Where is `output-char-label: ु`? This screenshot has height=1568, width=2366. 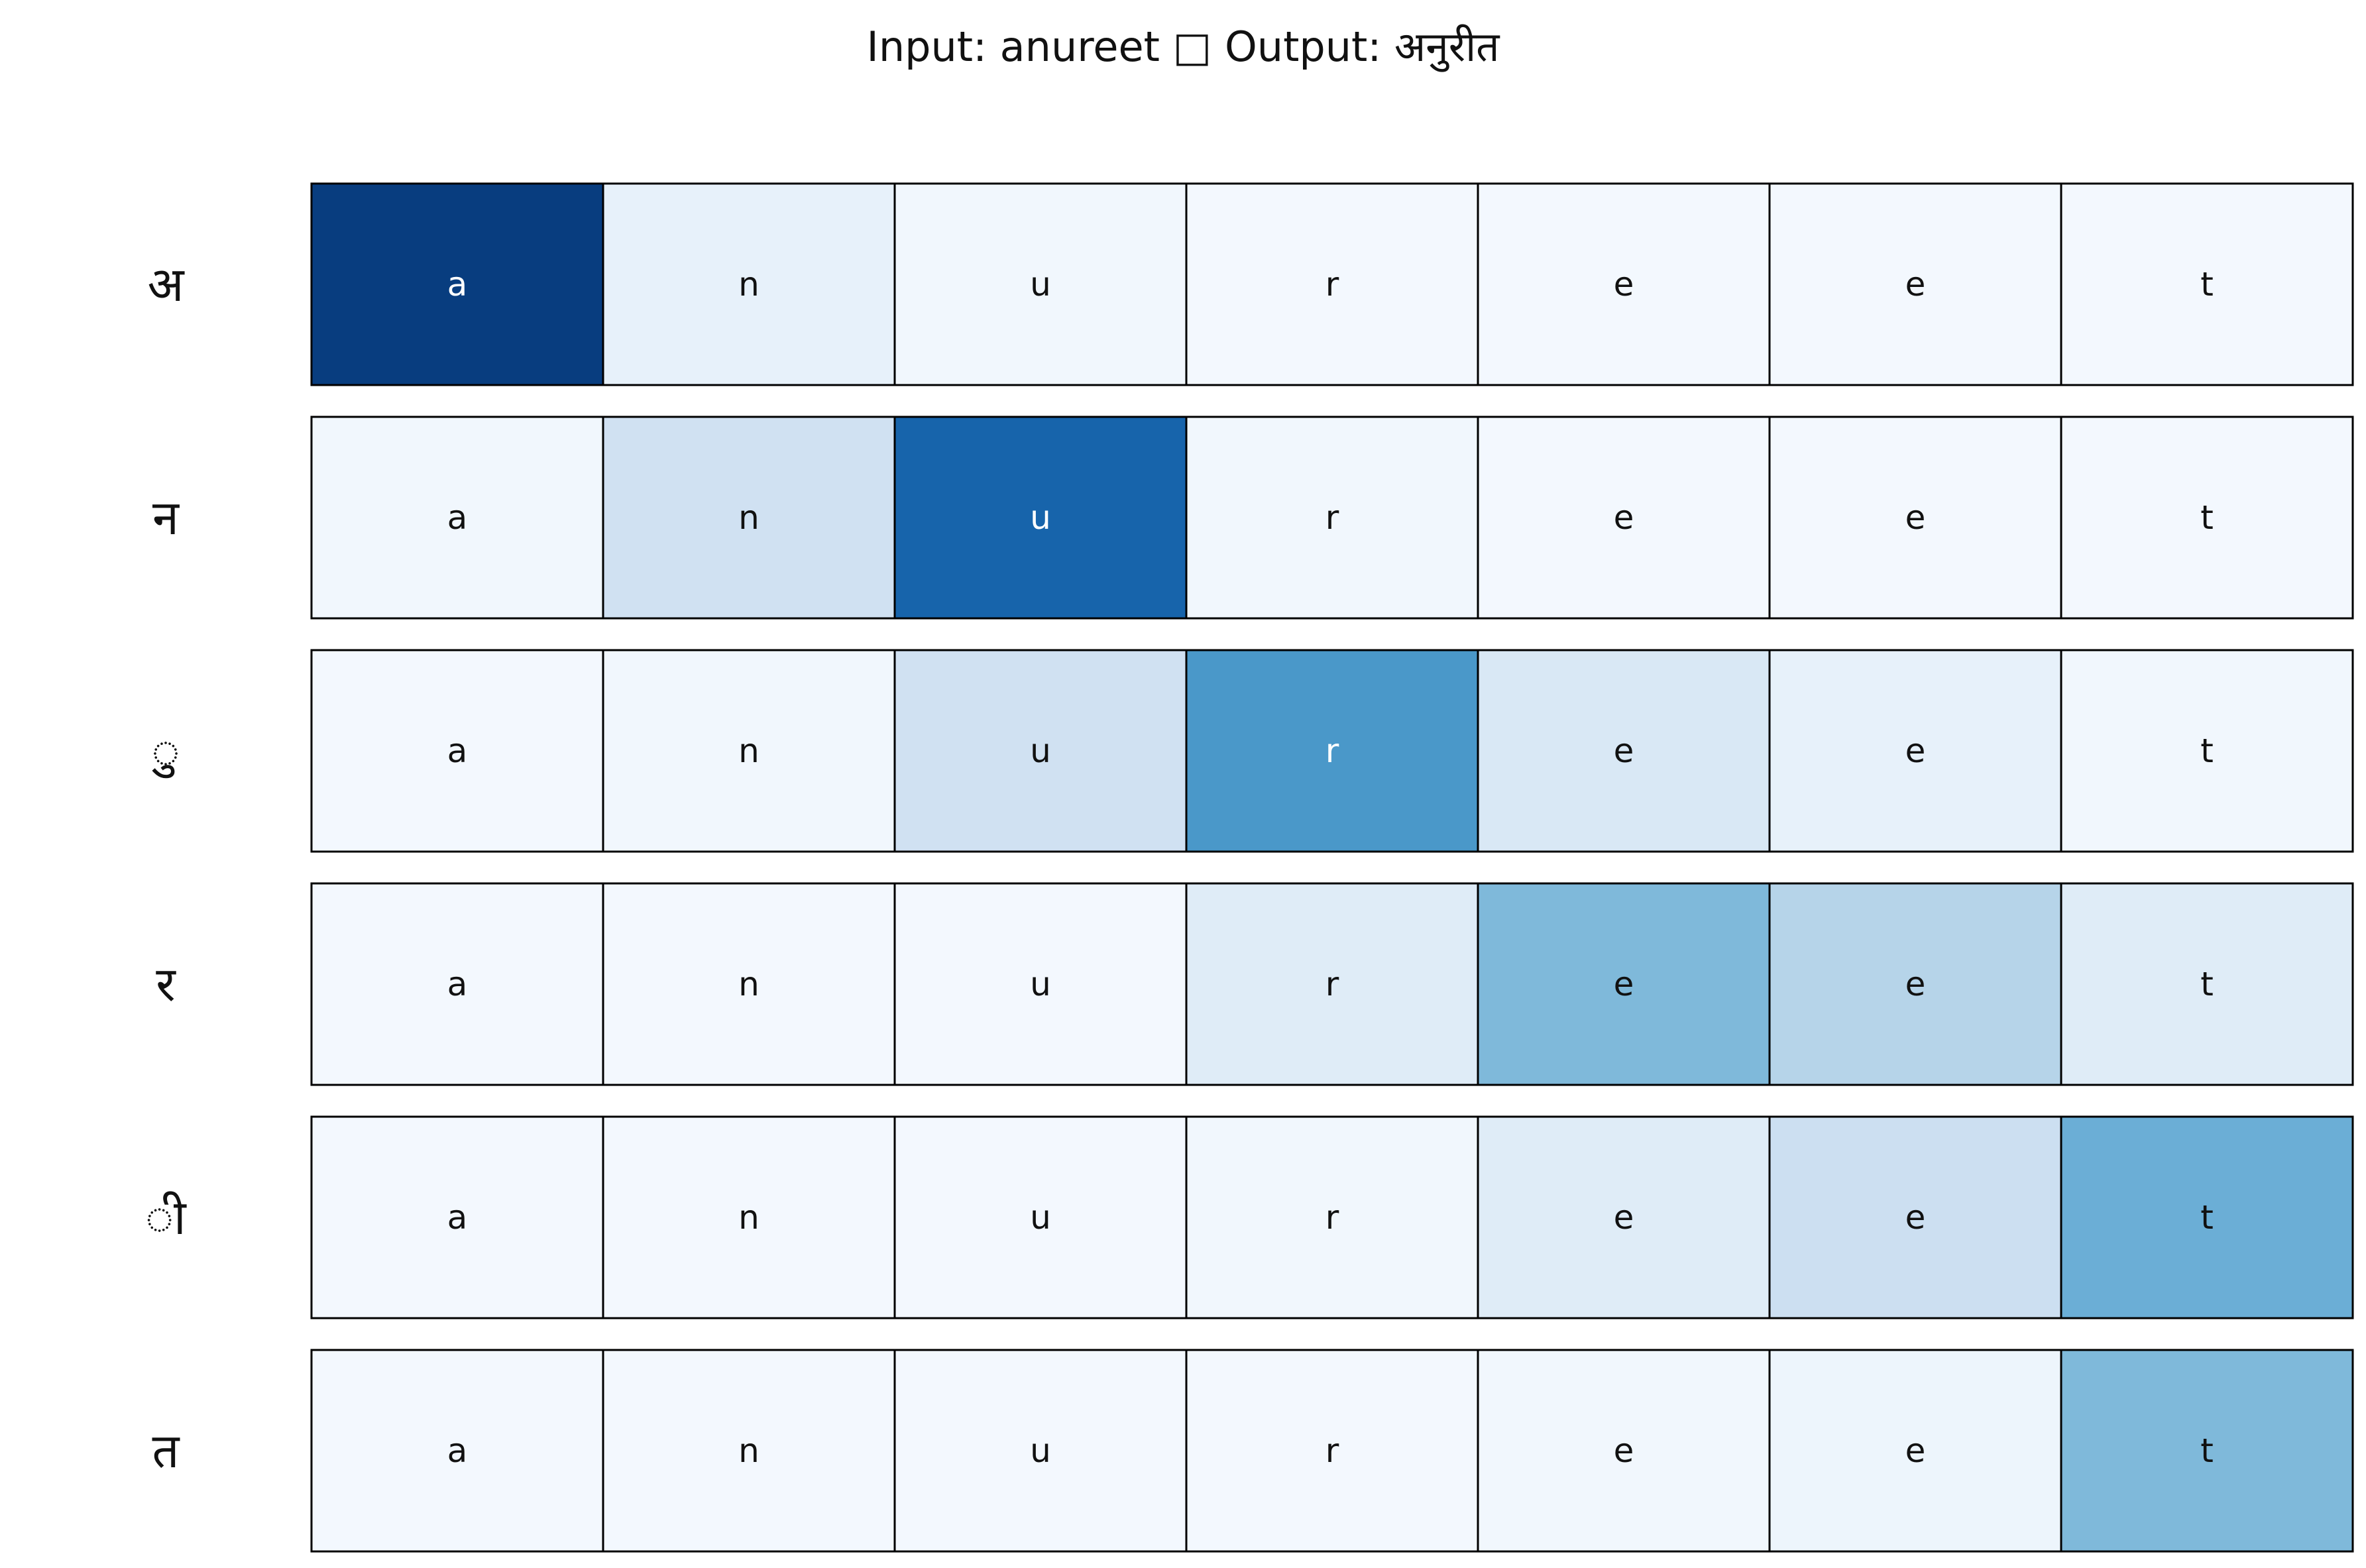 output-char-label: ु is located at coordinates (166, 751).